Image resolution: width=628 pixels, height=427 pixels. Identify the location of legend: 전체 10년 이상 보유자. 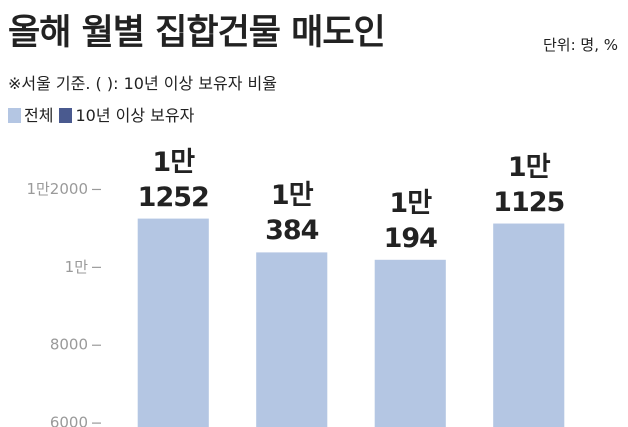
(101, 114).